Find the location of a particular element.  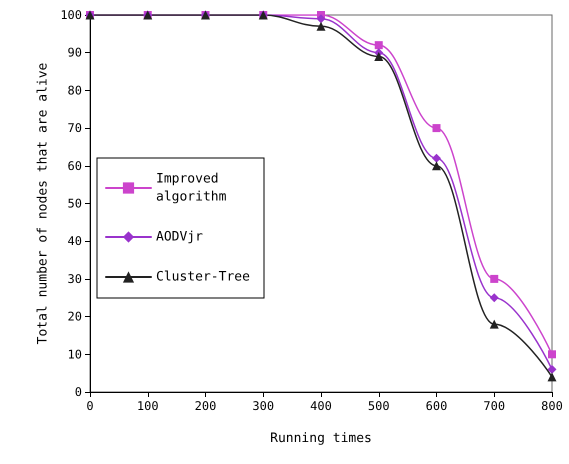

x-tick-label: 200 is located at coordinates (205, 406).